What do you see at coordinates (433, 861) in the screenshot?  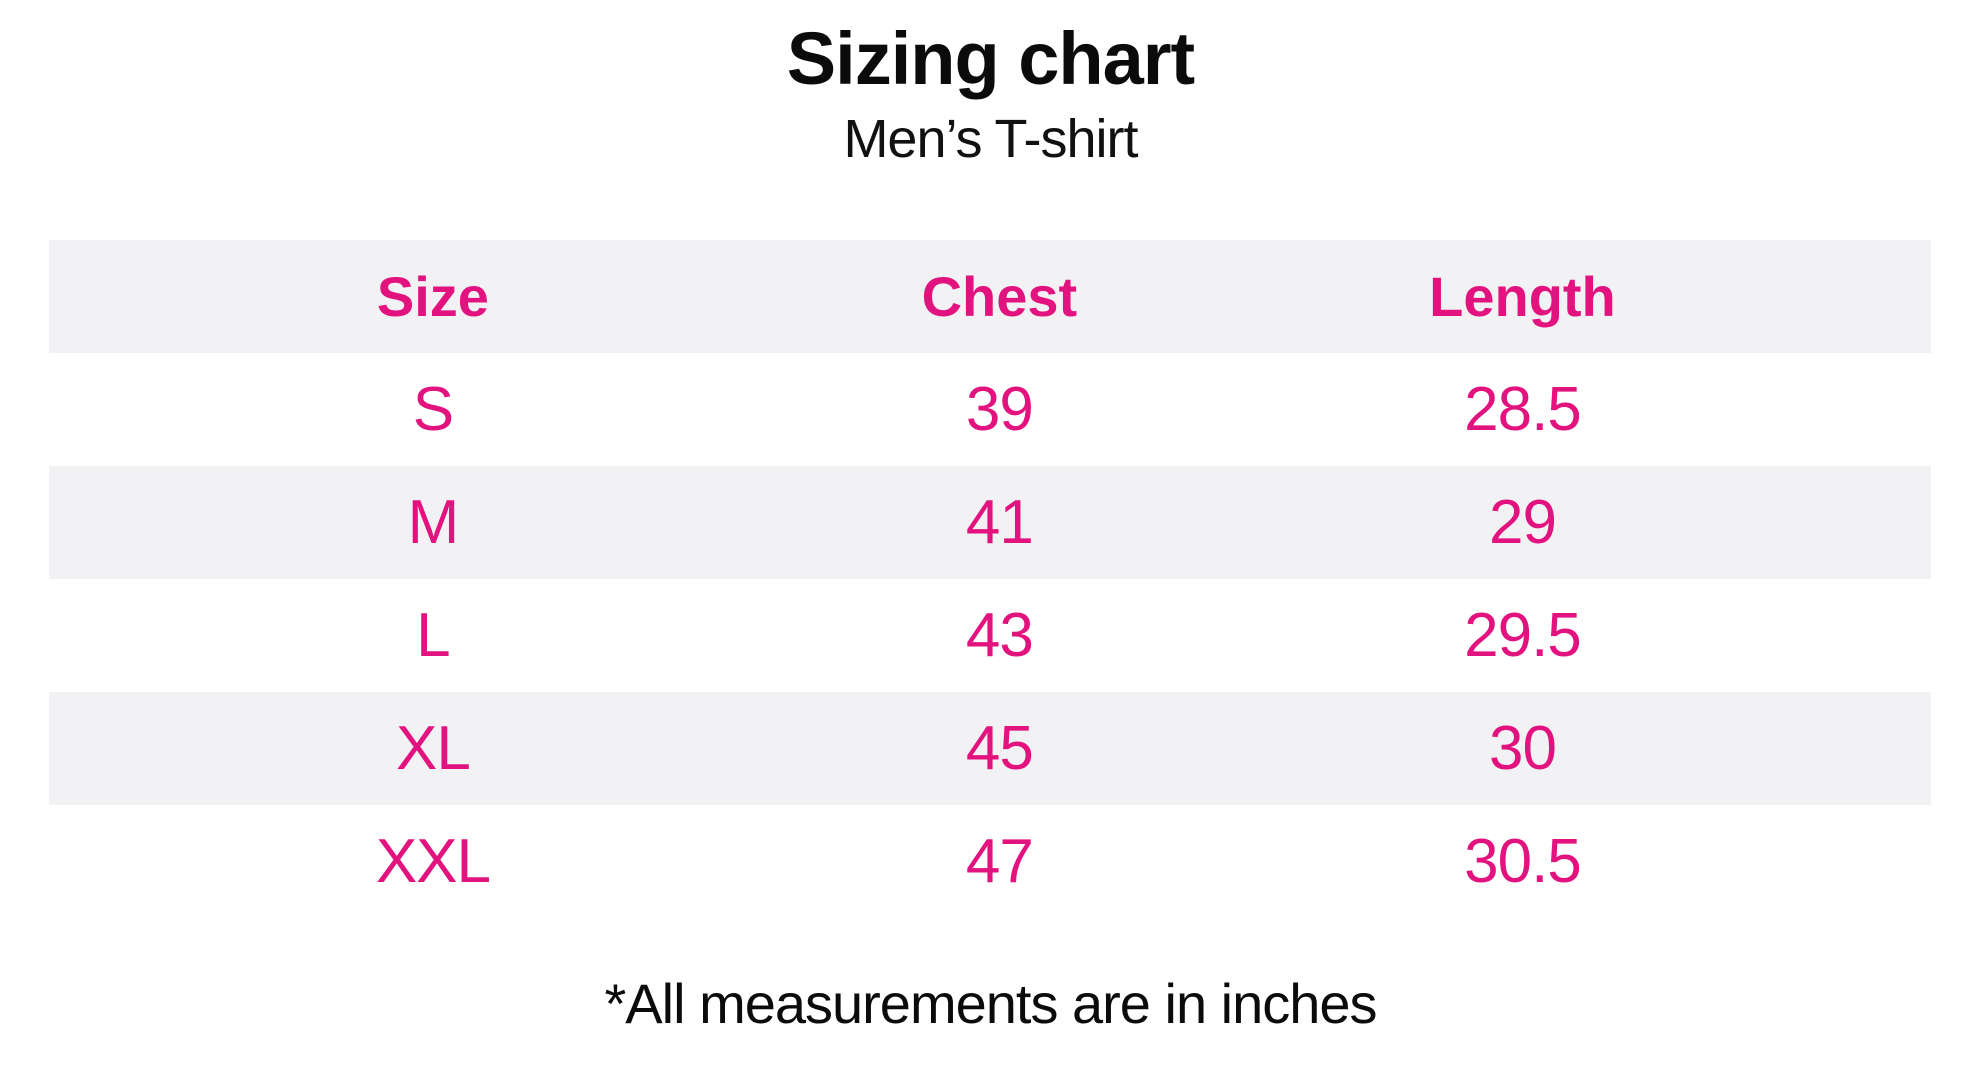 I see `cell-size: XXL` at bounding box center [433, 861].